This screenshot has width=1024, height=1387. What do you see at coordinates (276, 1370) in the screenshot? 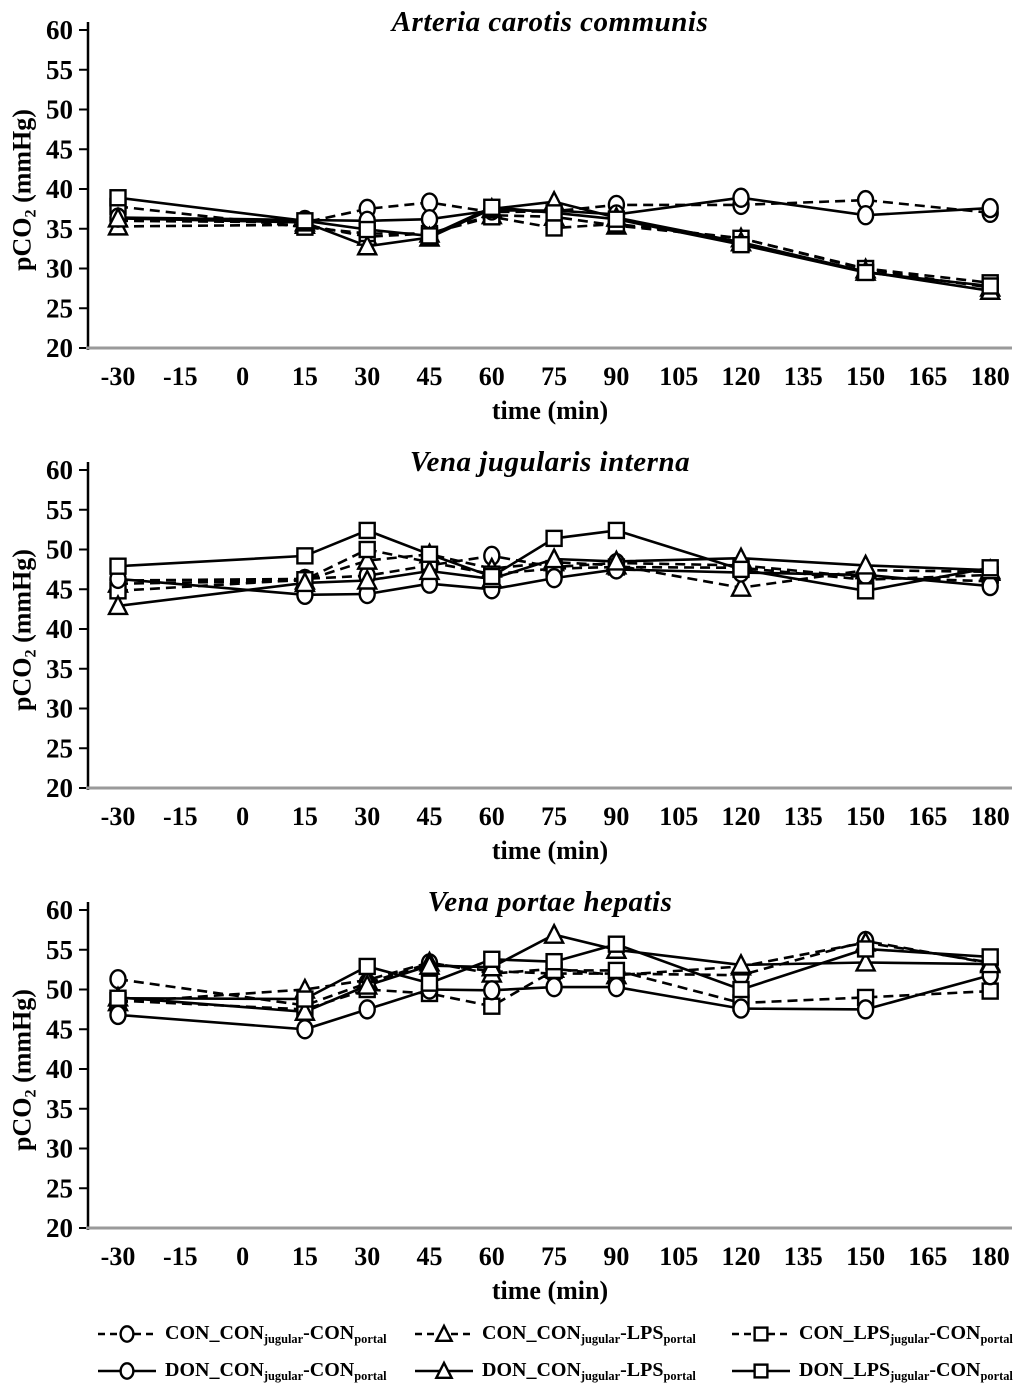
I see `legend-item-label: DON_CONjugular-CONportal` at bounding box center [276, 1370].